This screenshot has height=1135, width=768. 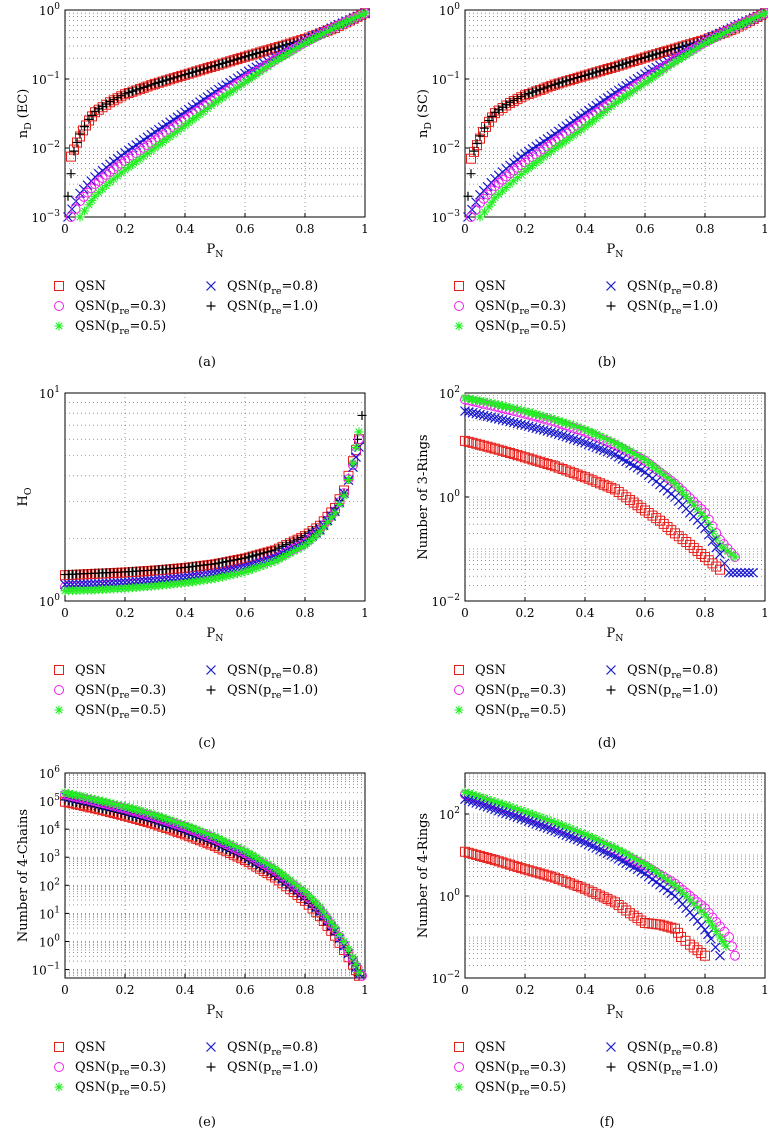 What do you see at coordinates (49, 857) in the screenshot?
I see `y-tick-label: 10³` at bounding box center [49, 857].